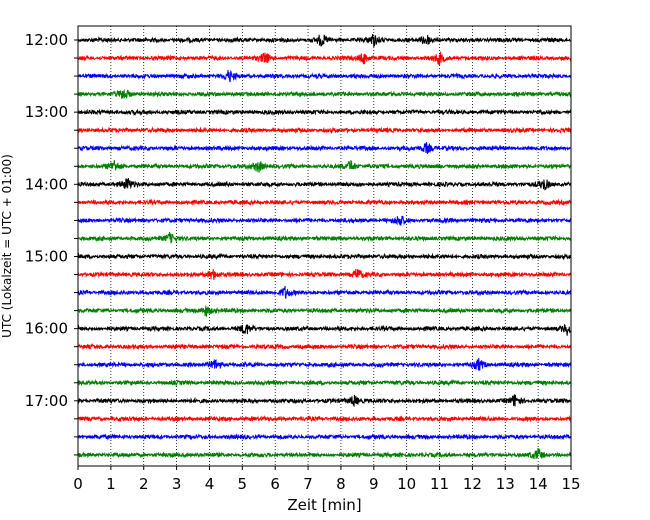  Describe the element at coordinates (406, 484) in the screenshot. I see `x-tick-label: 10` at that location.